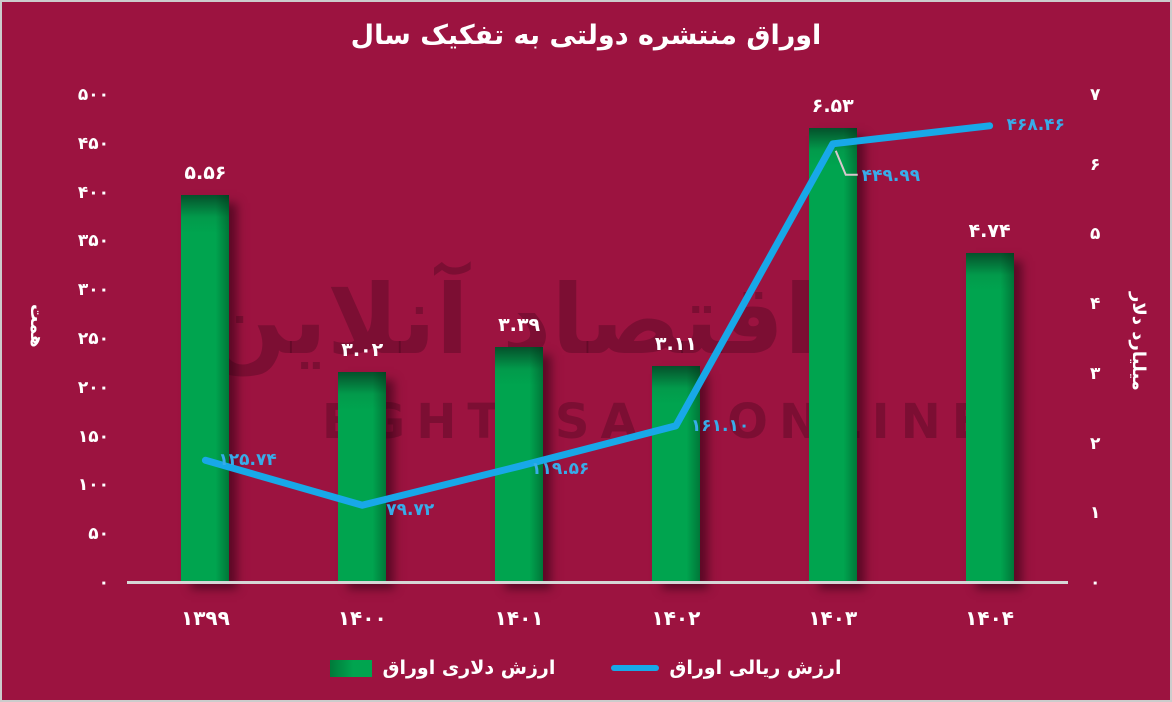 This screenshot has width=1172, height=702. Describe the element at coordinates (93, 143) in the screenshot. I see `left-axis-tick-label: ۴۵۰` at that location.